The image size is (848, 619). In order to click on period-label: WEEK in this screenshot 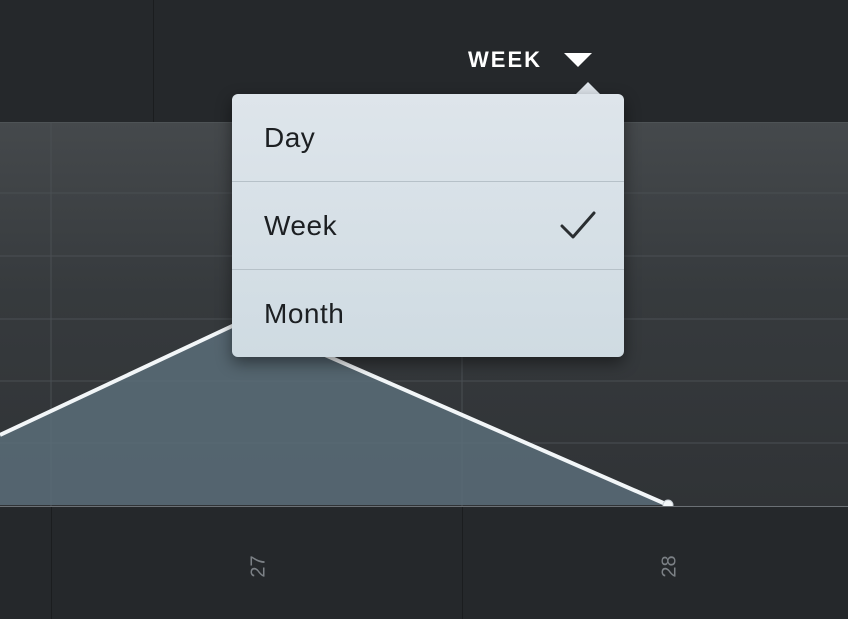, I will do `click(505, 59)`.